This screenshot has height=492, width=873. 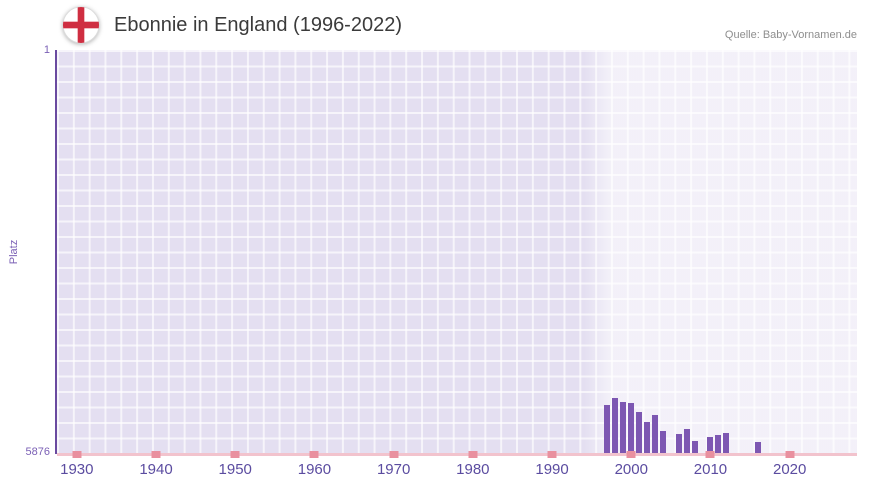 I want to click on bar-2001, so click(x=639, y=432).